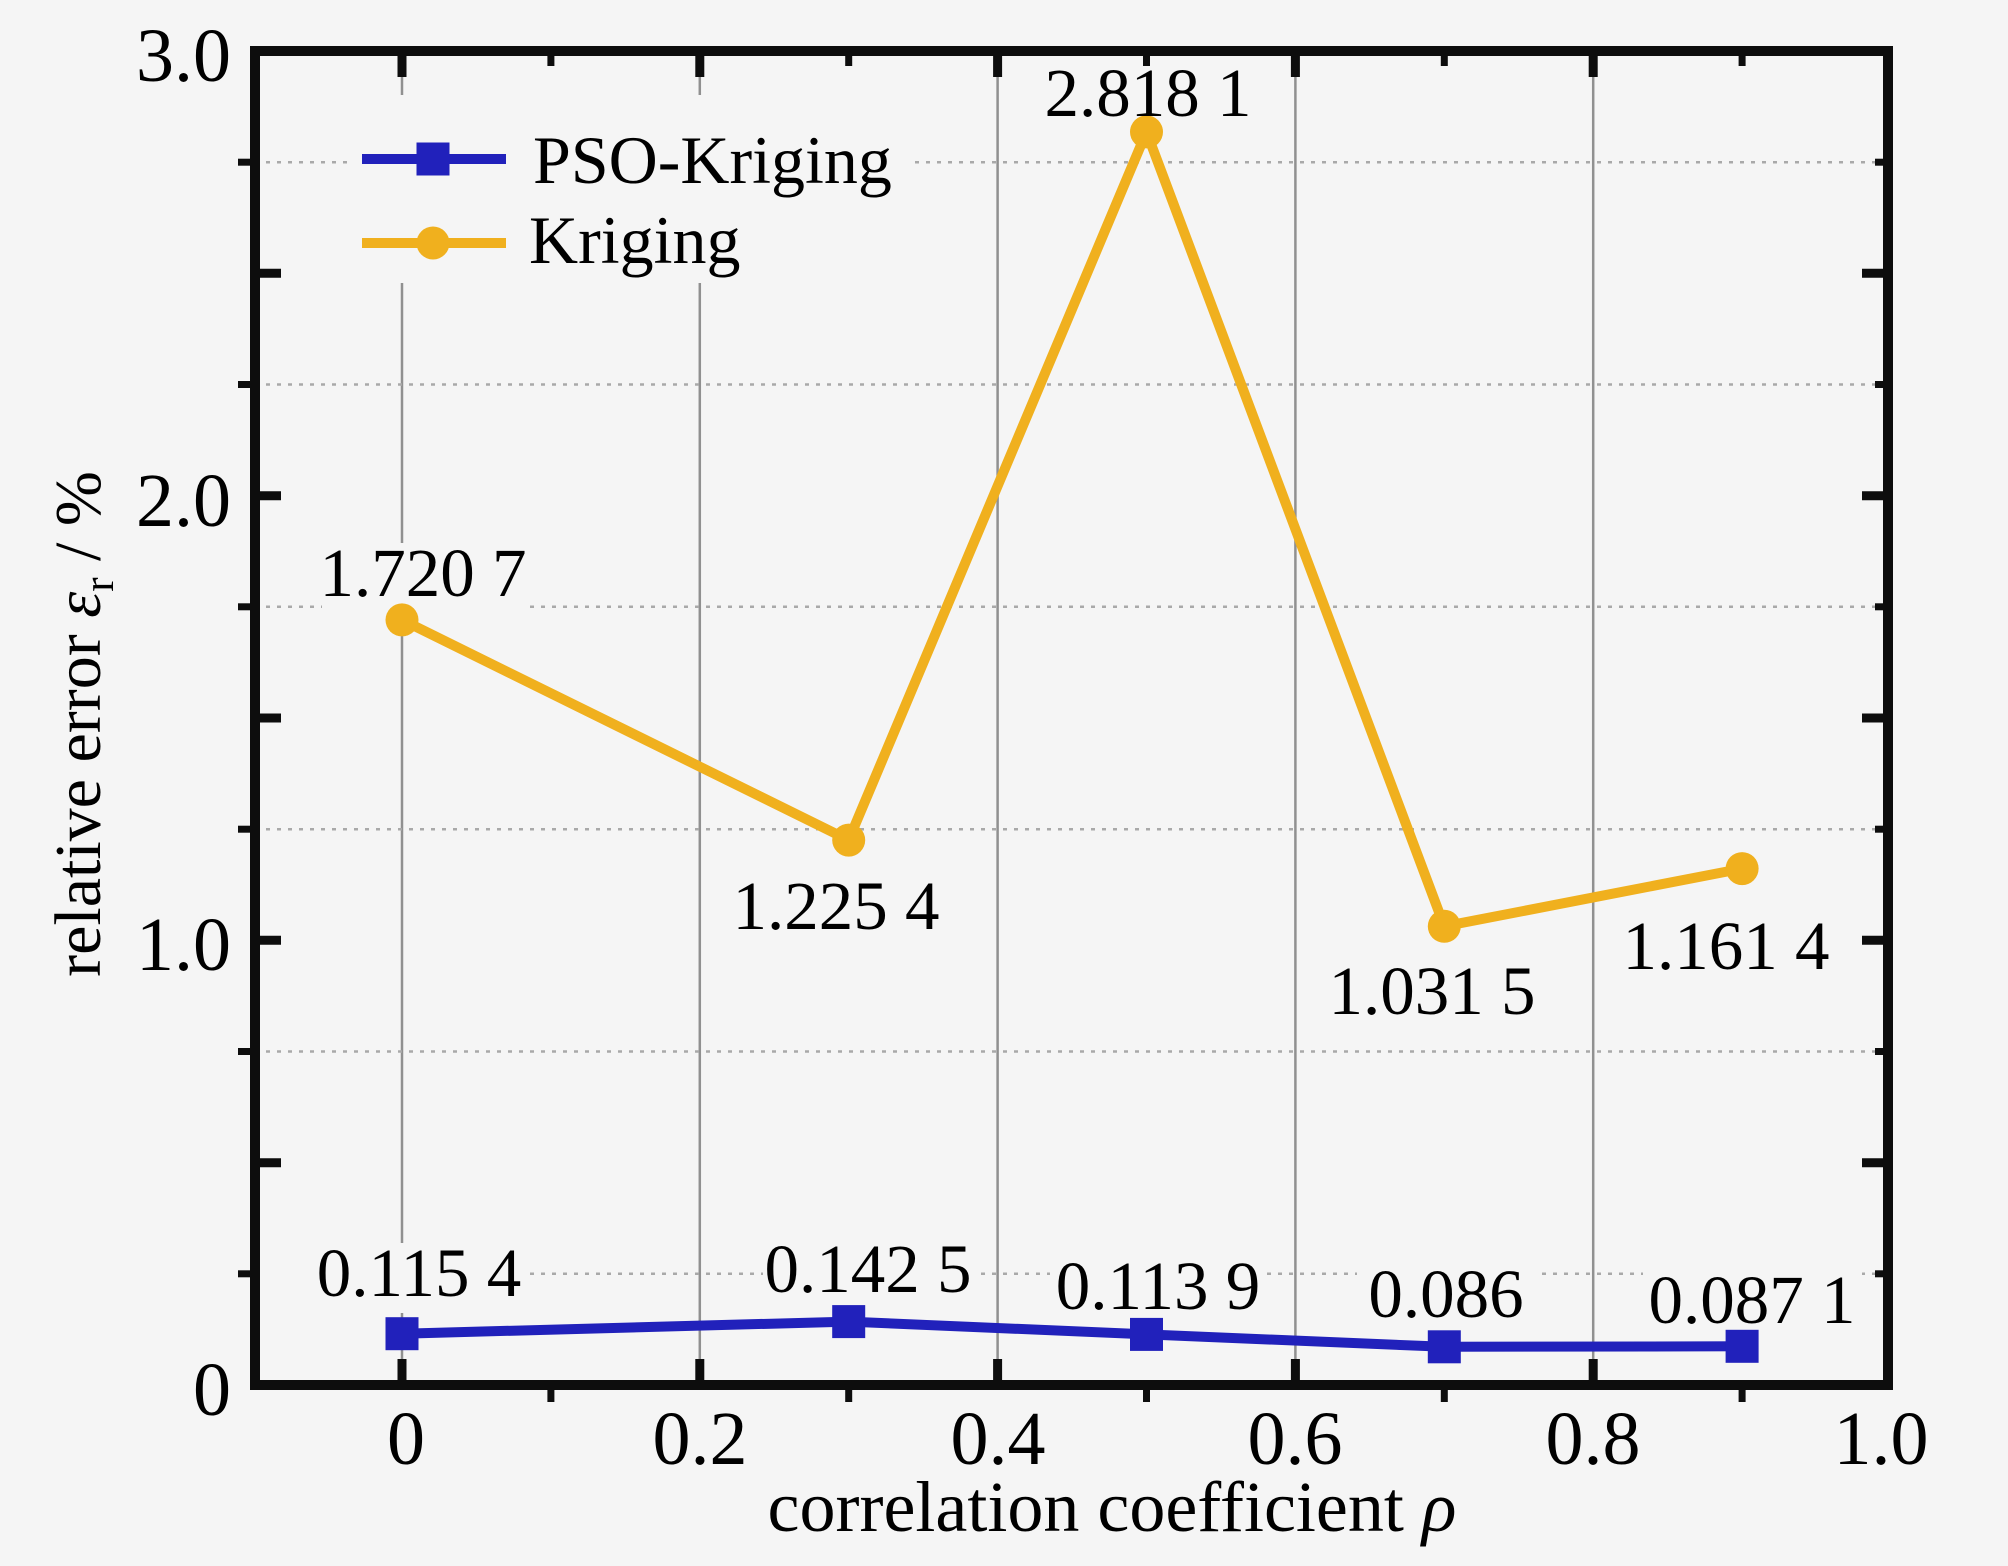 This screenshot has width=2008, height=1566. I want to click on svg-text: 1.161 4, so click(1726, 946).